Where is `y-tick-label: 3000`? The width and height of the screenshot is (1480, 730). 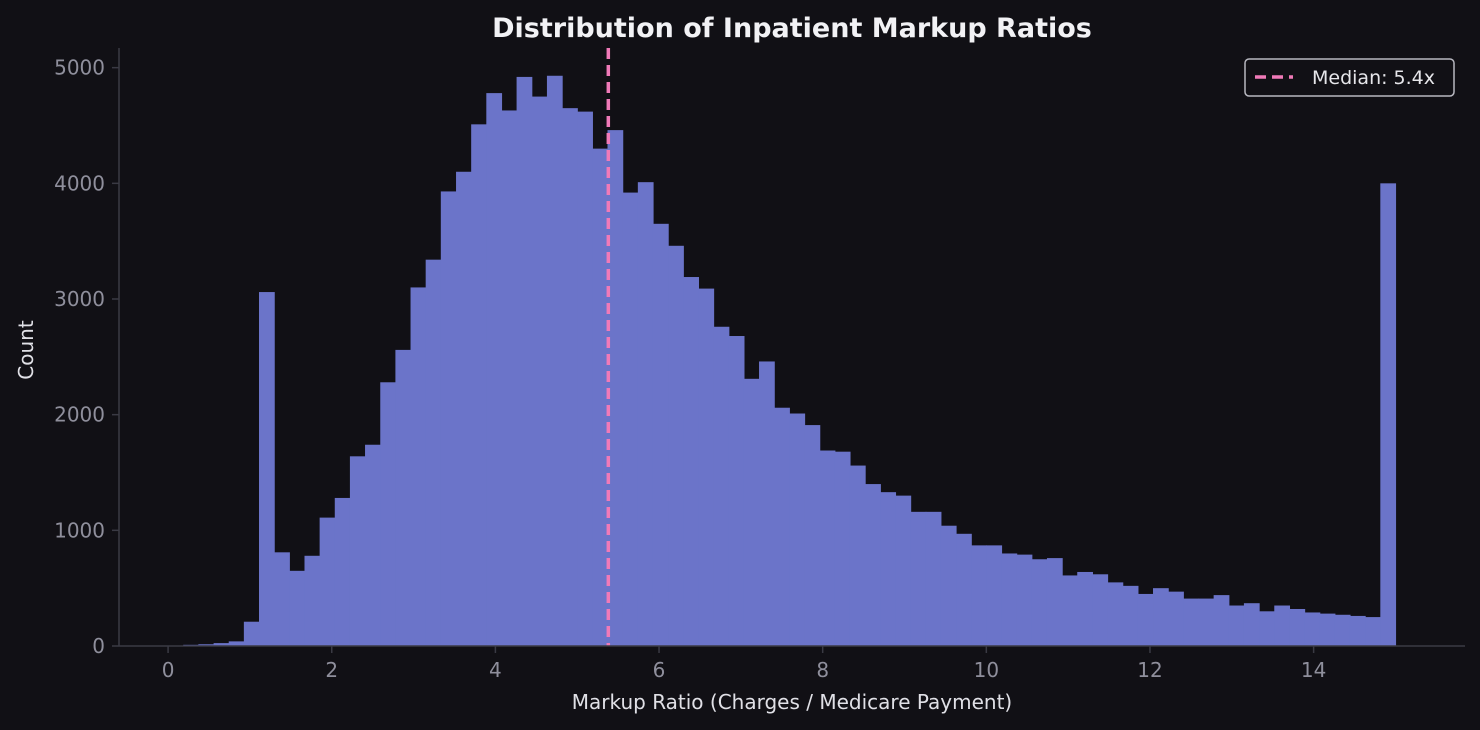
y-tick-label: 3000 is located at coordinates (79, 299).